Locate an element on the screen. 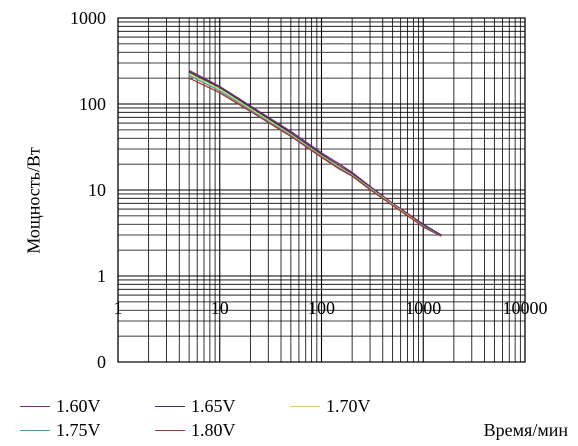  y-axis-label: Мощность/Вт is located at coordinates (33, 200).